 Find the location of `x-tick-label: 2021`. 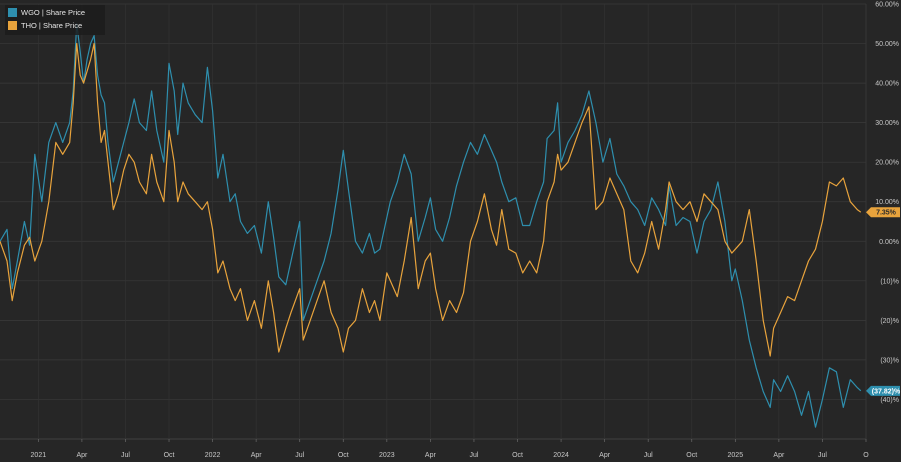

x-tick-label: 2021 is located at coordinates (39, 455).